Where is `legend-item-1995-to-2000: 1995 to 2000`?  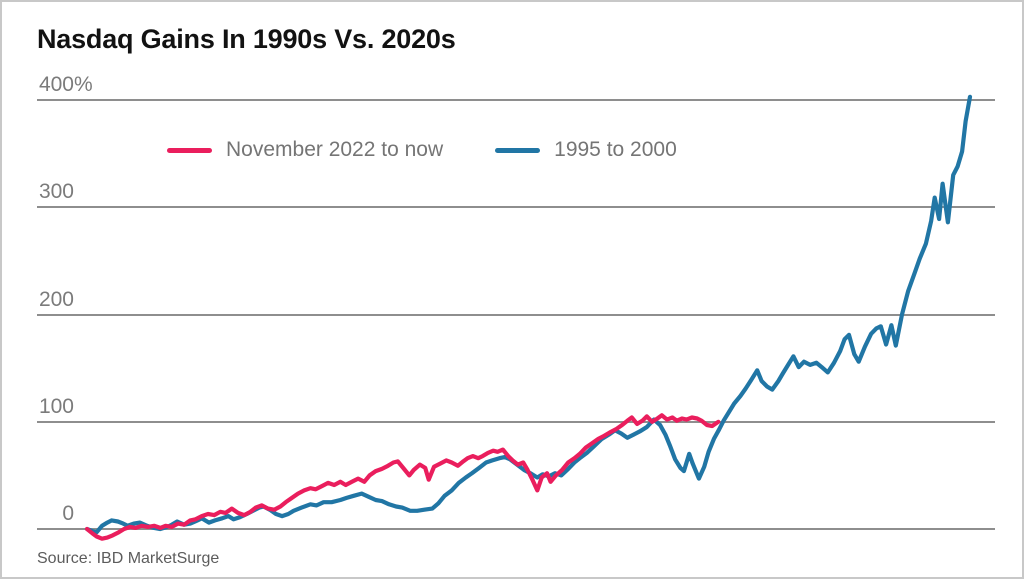 legend-item-1995-to-2000: 1995 to 2000 is located at coordinates (586, 150).